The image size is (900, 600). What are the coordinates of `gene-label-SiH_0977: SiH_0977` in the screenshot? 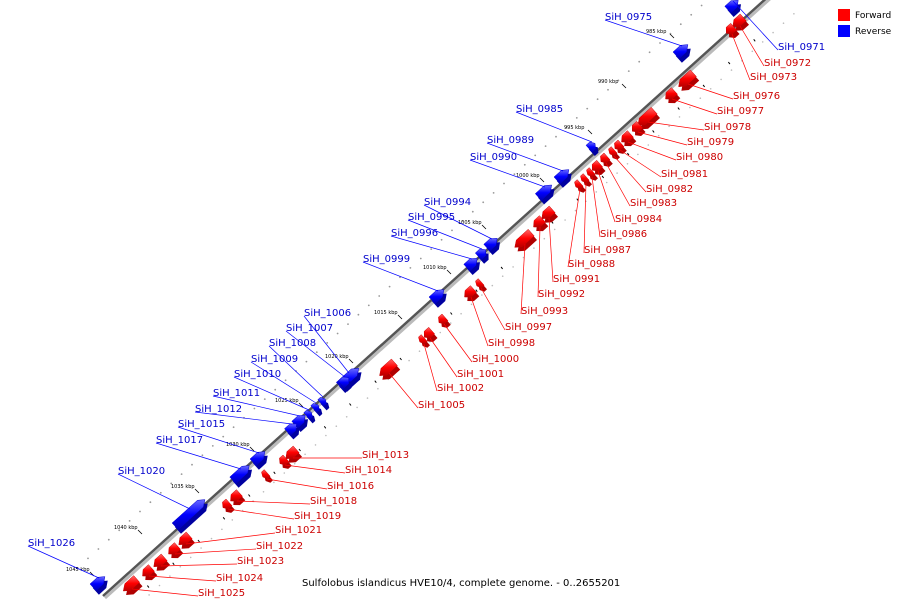 It's located at (717, 107).